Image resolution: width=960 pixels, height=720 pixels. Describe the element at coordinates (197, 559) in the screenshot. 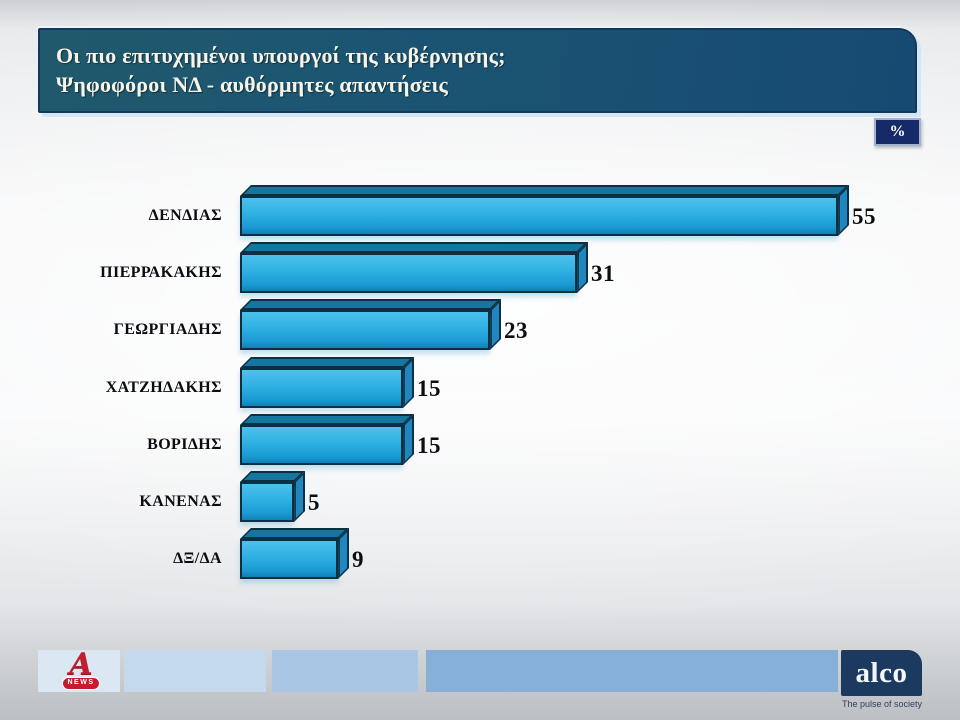

I see `category-label: ΔΞ/ΔΑ` at that location.